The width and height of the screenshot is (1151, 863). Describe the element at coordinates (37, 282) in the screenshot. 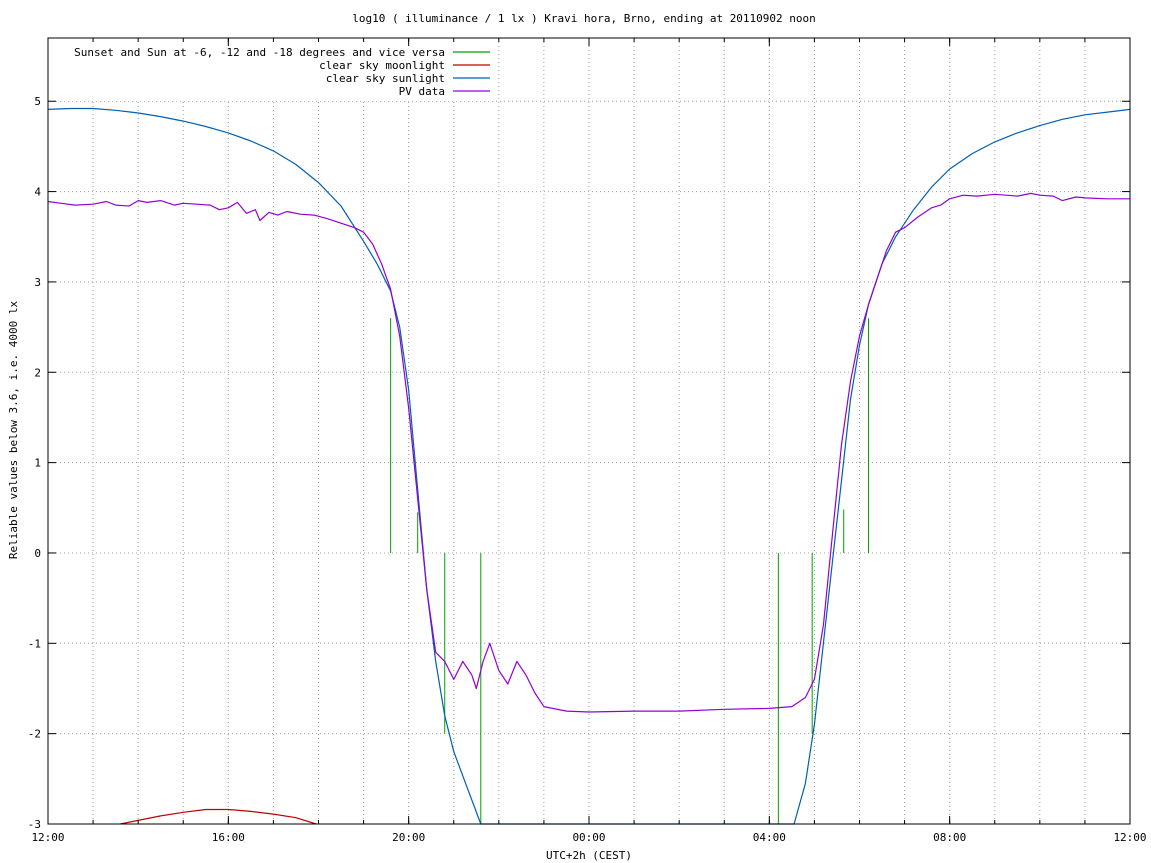

I see `y-tick-label: 3` at that location.